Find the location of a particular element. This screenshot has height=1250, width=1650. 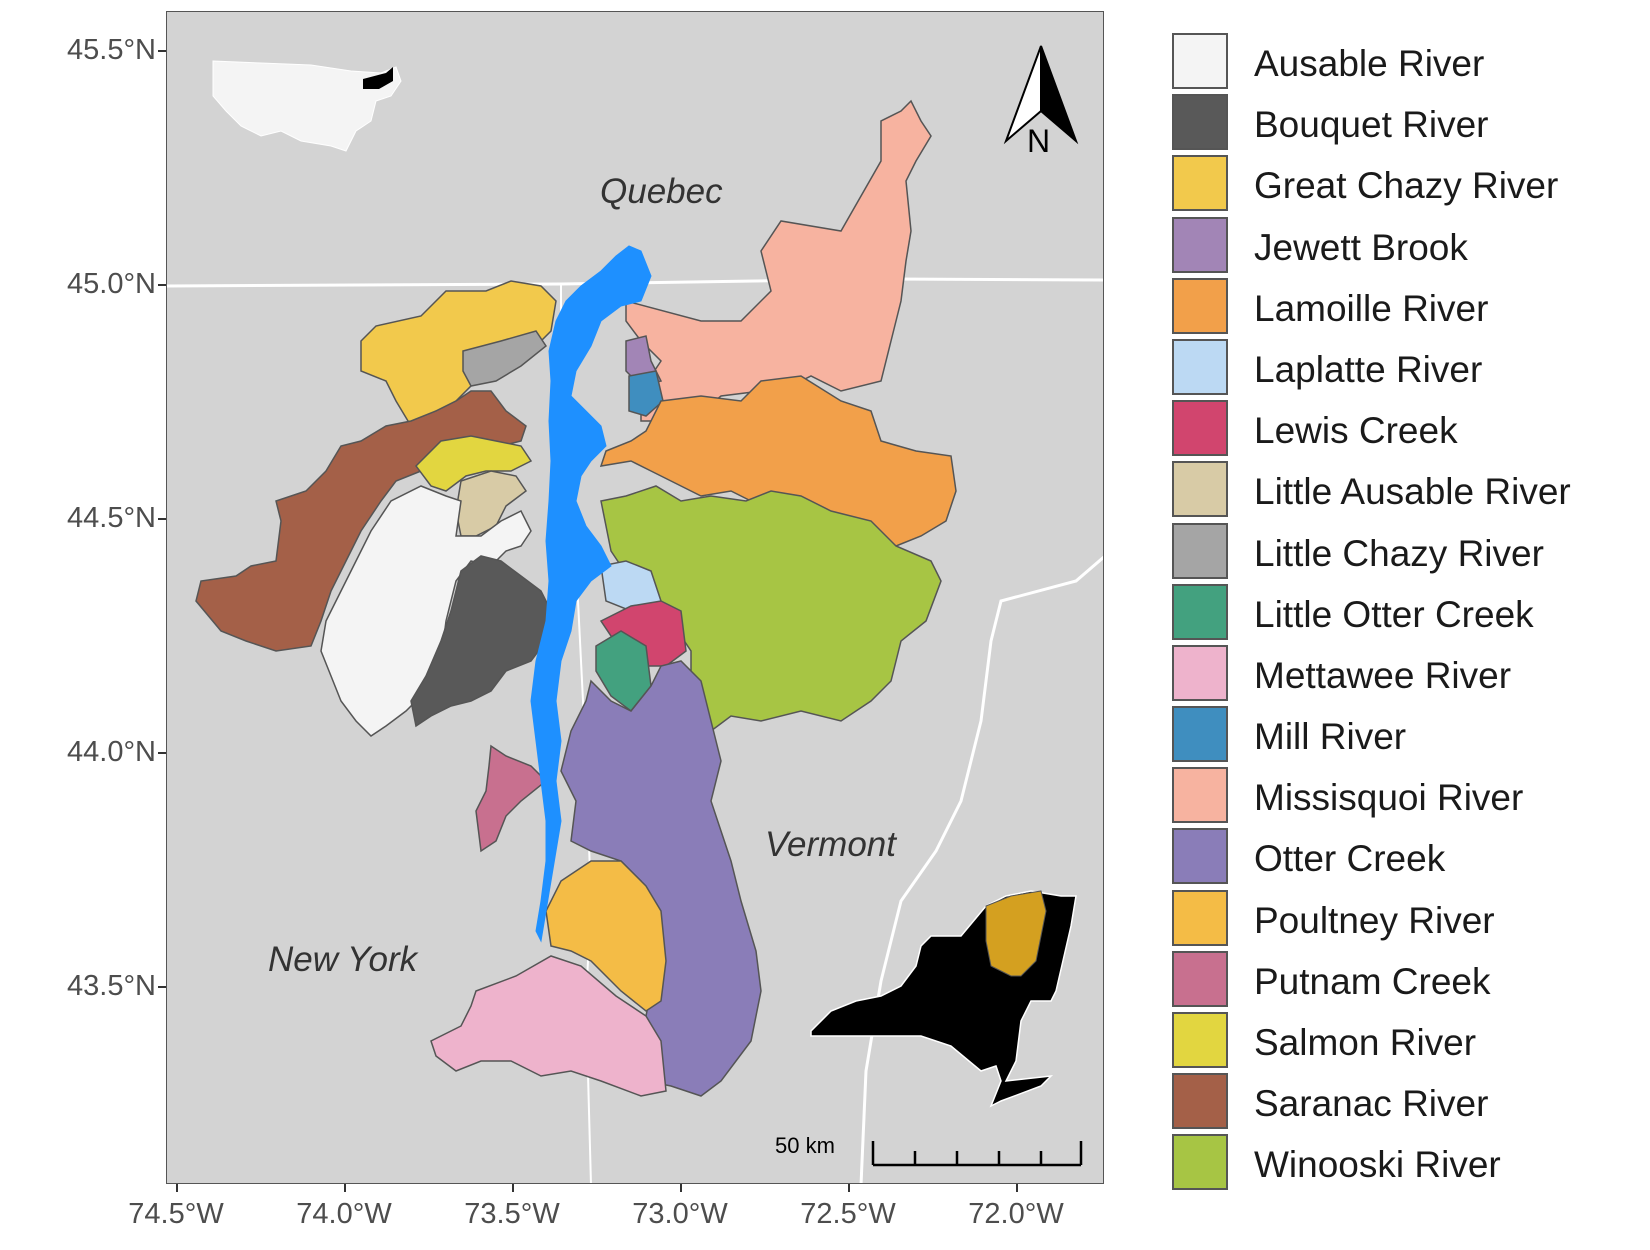

lake-champlain-basin-inset is located at coordinates (1016, 933).